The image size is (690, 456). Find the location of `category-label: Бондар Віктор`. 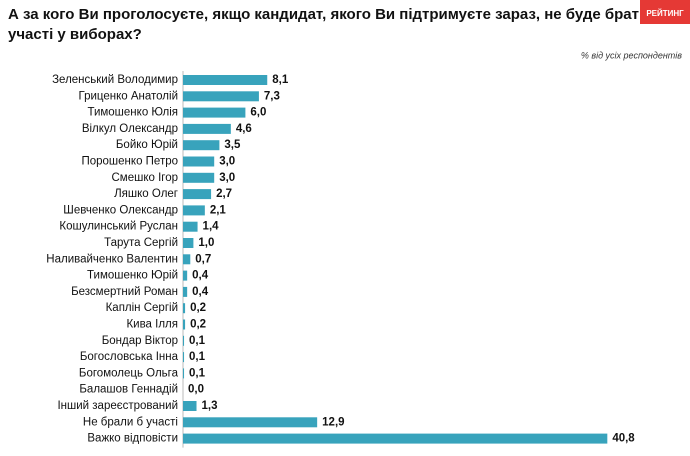

category-label: Бондар Віктор is located at coordinates (140, 341).